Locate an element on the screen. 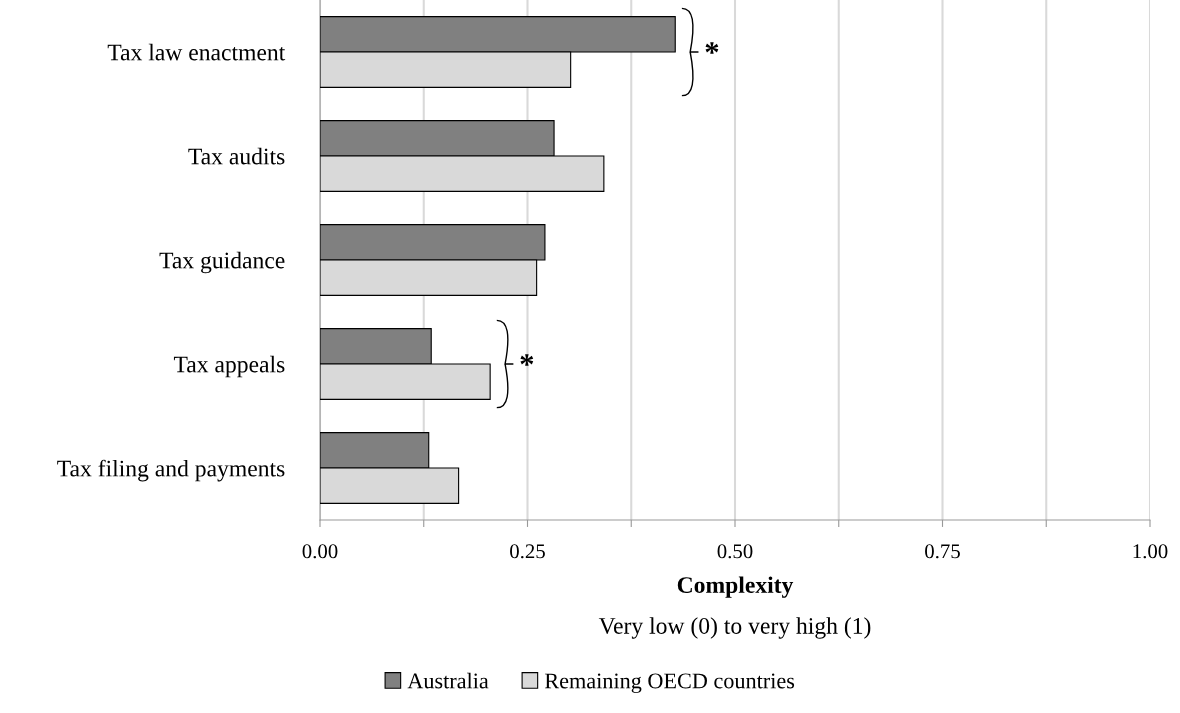 Image resolution: width=1180 pixels, height=713 pixels. x-tick-label: 1.00 is located at coordinates (1150, 551).